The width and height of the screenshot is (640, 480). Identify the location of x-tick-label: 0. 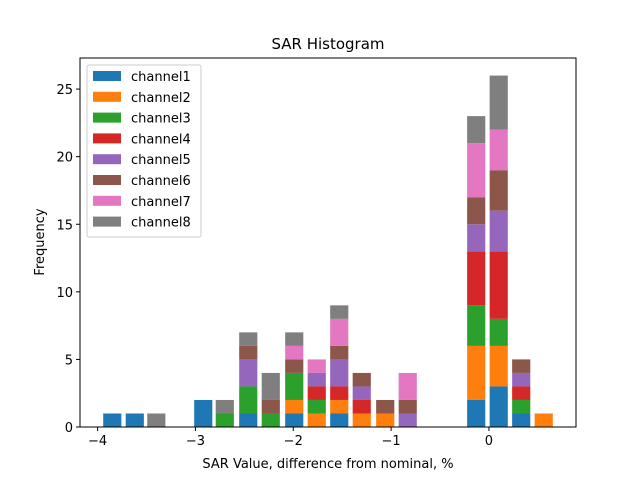
(489, 441).